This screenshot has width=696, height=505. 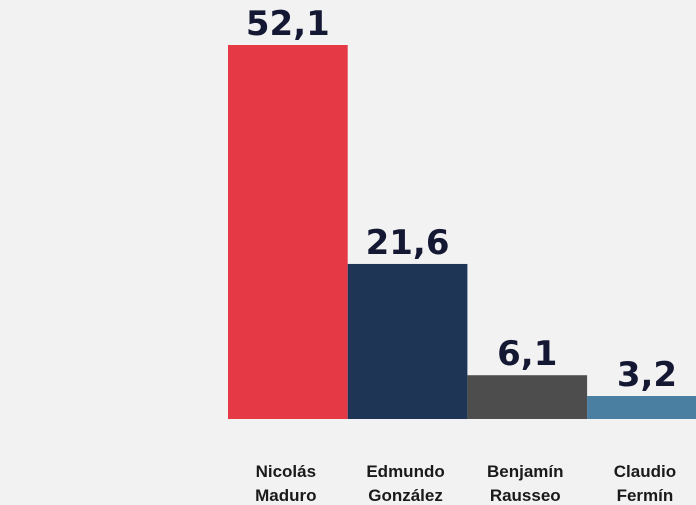 I want to click on category-label: Benjamín Rausseo, so click(x=525, y=483).